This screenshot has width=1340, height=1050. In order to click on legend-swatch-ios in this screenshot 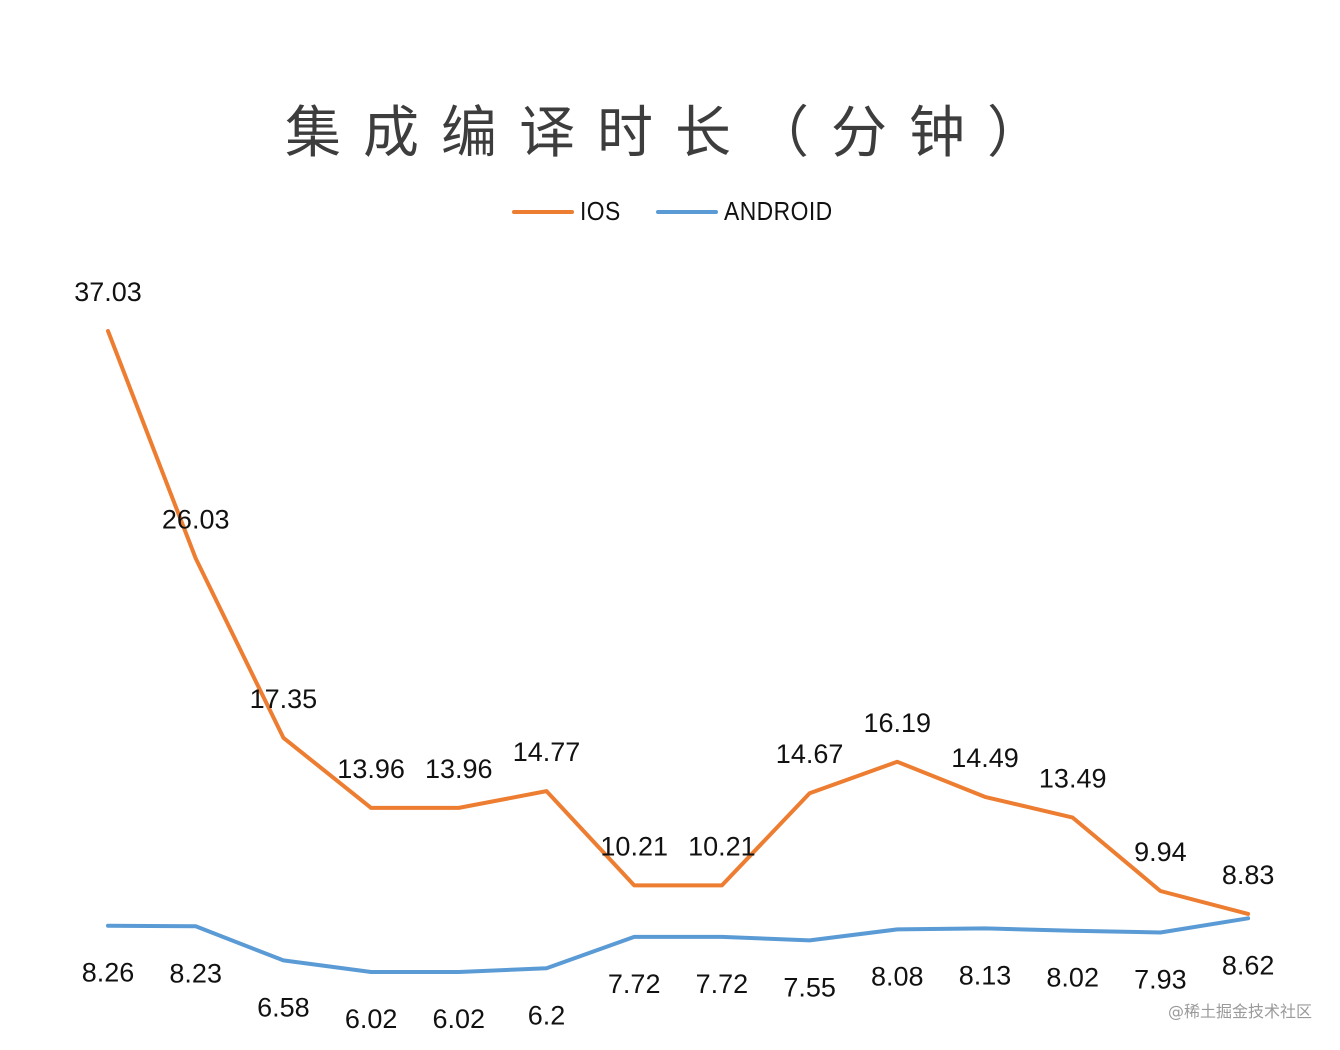, I will do `click(543, 211)`.